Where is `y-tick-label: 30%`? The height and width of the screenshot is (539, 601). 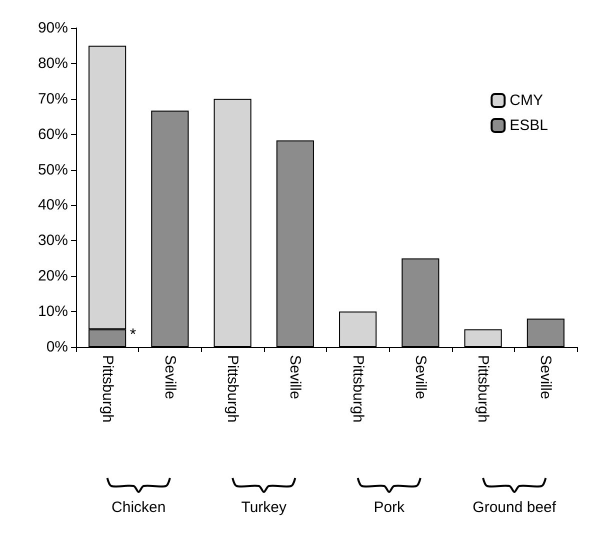
y-tick-label: 30% is located at coordinates (53, 241).